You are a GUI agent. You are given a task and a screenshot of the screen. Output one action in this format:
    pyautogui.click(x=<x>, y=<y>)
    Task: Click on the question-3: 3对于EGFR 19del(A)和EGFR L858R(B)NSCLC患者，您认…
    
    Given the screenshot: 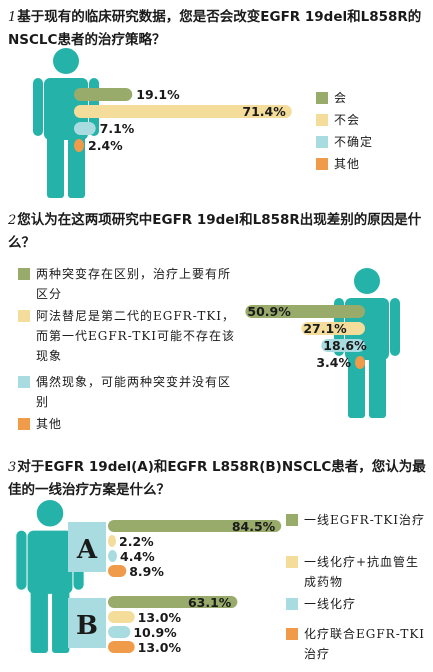 What is the action you would take?
    pyautogui.click(x=218, y=478)
    